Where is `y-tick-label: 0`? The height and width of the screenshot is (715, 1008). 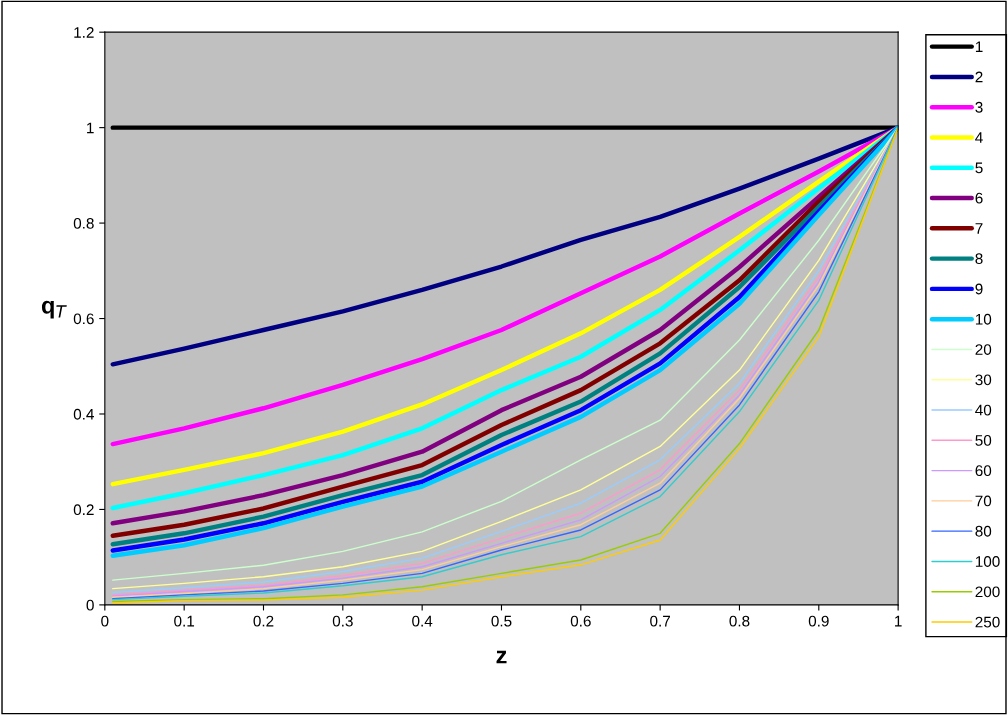
y-tick-label: 0 is located at coordinates (90, 605).